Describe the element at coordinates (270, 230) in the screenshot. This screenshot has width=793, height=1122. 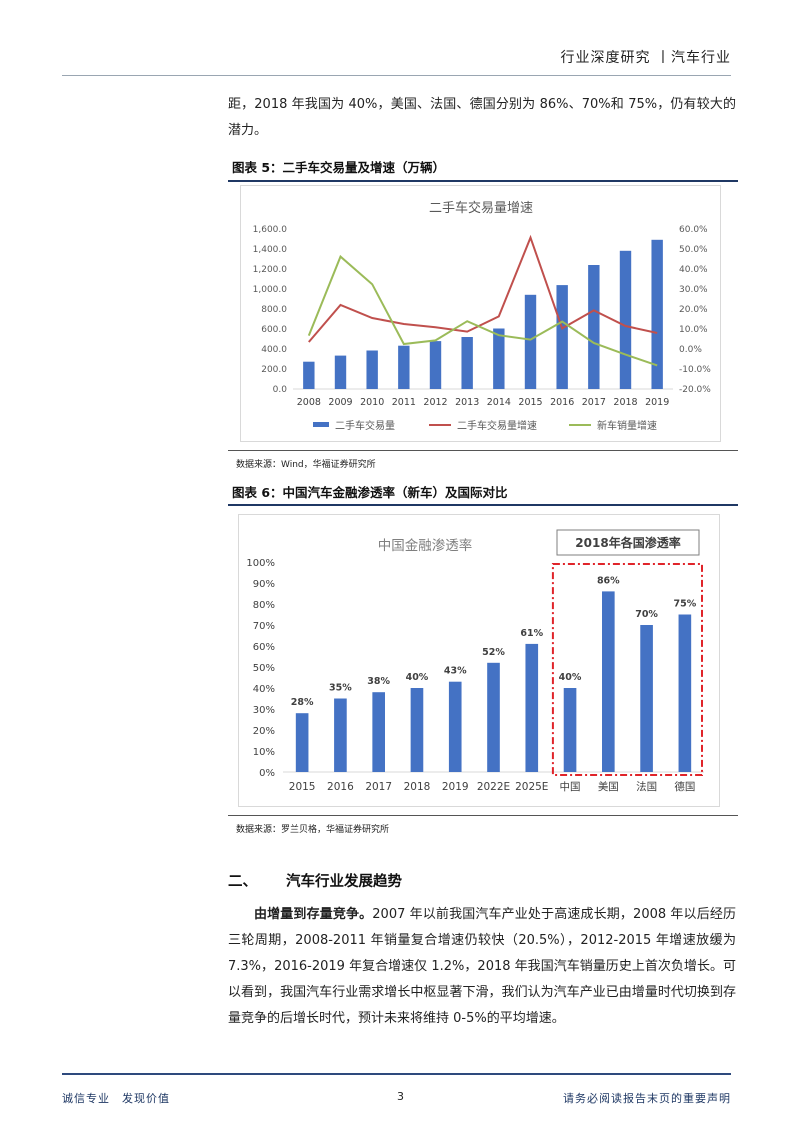
I see `chart1-y-left-tick: 1,600.0` at that location.